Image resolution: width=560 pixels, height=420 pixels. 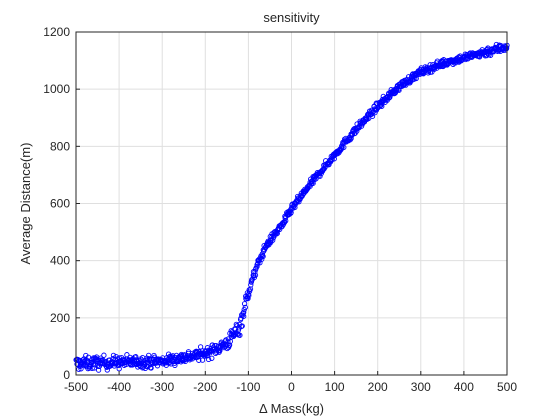 I want to click on x-tick-label: -300, so click(x=162, y=387).